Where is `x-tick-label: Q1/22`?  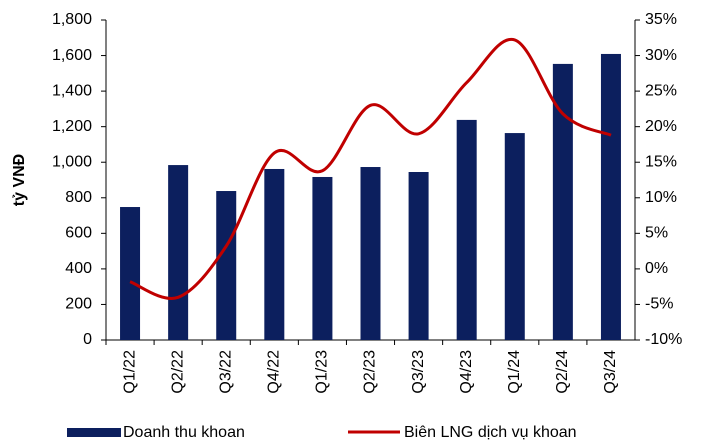 x-tick-label: Q1/22 is located at coordinates (129, 372).